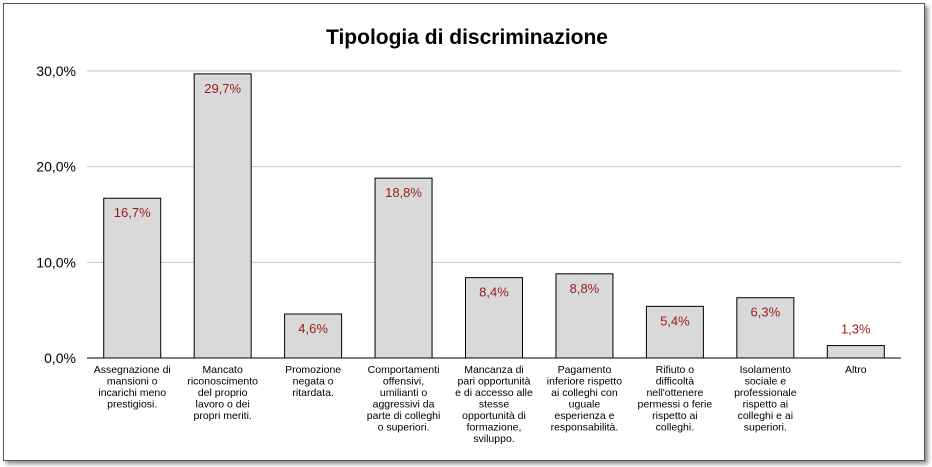  Describe the element at coordinates (493, 439) in the screenshot. I see `category-label-line: sviluppo.` at that location.